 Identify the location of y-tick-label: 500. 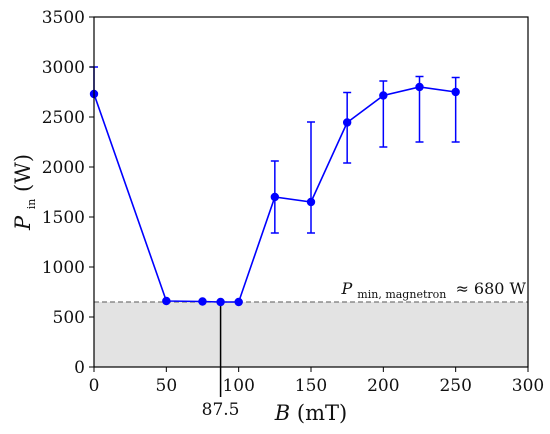
(69, 318).